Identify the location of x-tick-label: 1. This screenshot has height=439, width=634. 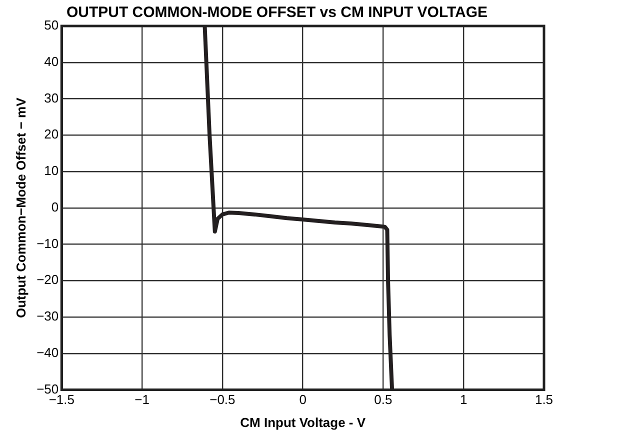
(464, 400).